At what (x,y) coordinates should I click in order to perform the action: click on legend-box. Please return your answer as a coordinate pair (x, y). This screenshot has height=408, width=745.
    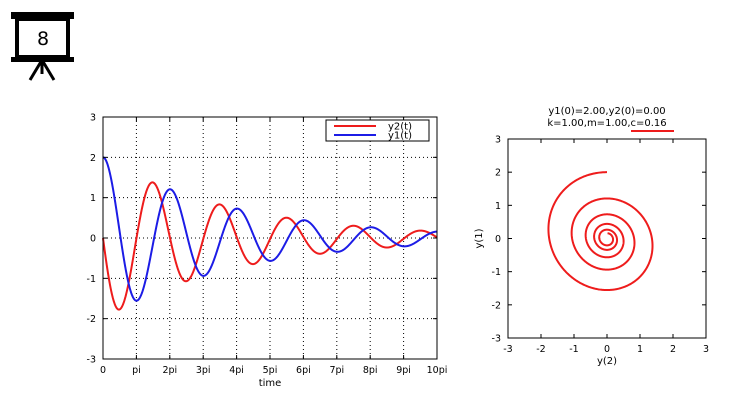
    Looking at the image, I should click on (377, 130).